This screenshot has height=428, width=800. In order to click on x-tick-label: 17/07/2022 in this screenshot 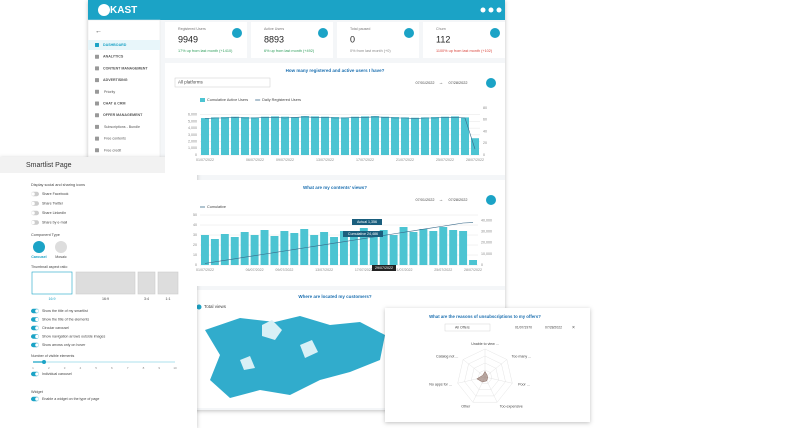, I will do `click(365, 160)`.